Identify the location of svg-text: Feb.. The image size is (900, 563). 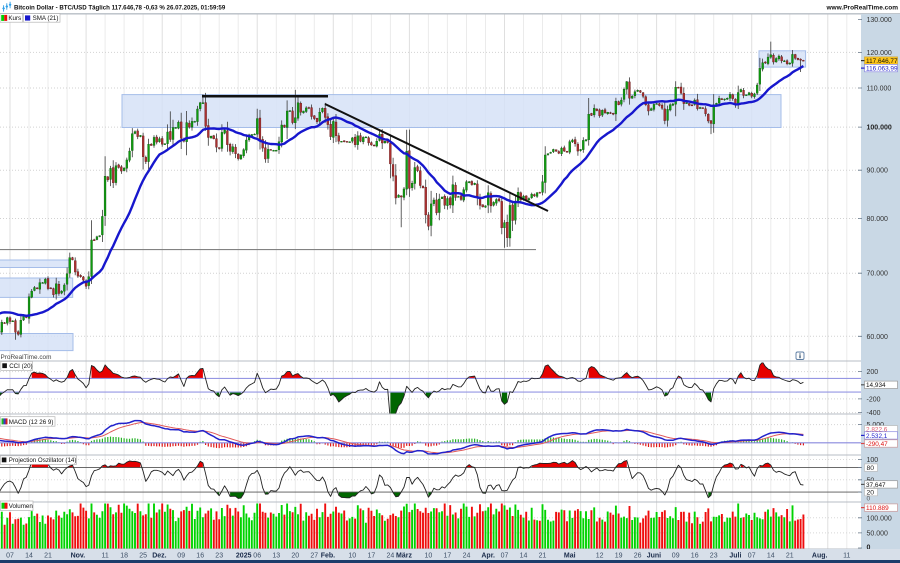
(328, 556).